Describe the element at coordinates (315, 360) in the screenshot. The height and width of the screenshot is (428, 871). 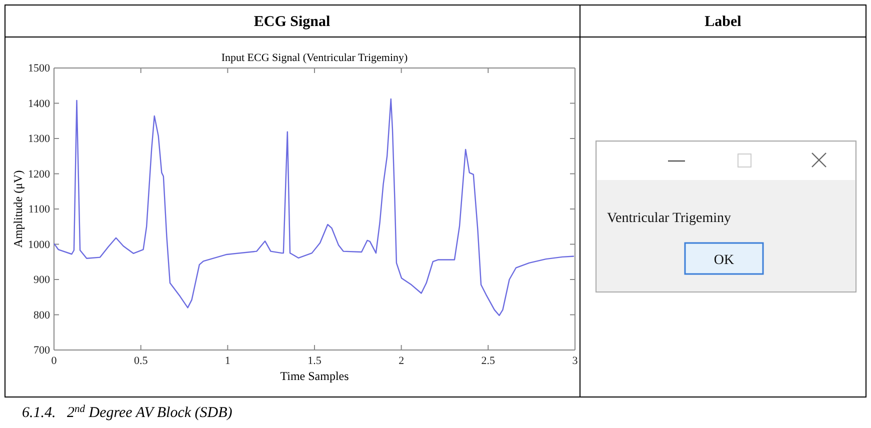
I see `x-tick-label: 1.5` at that location.